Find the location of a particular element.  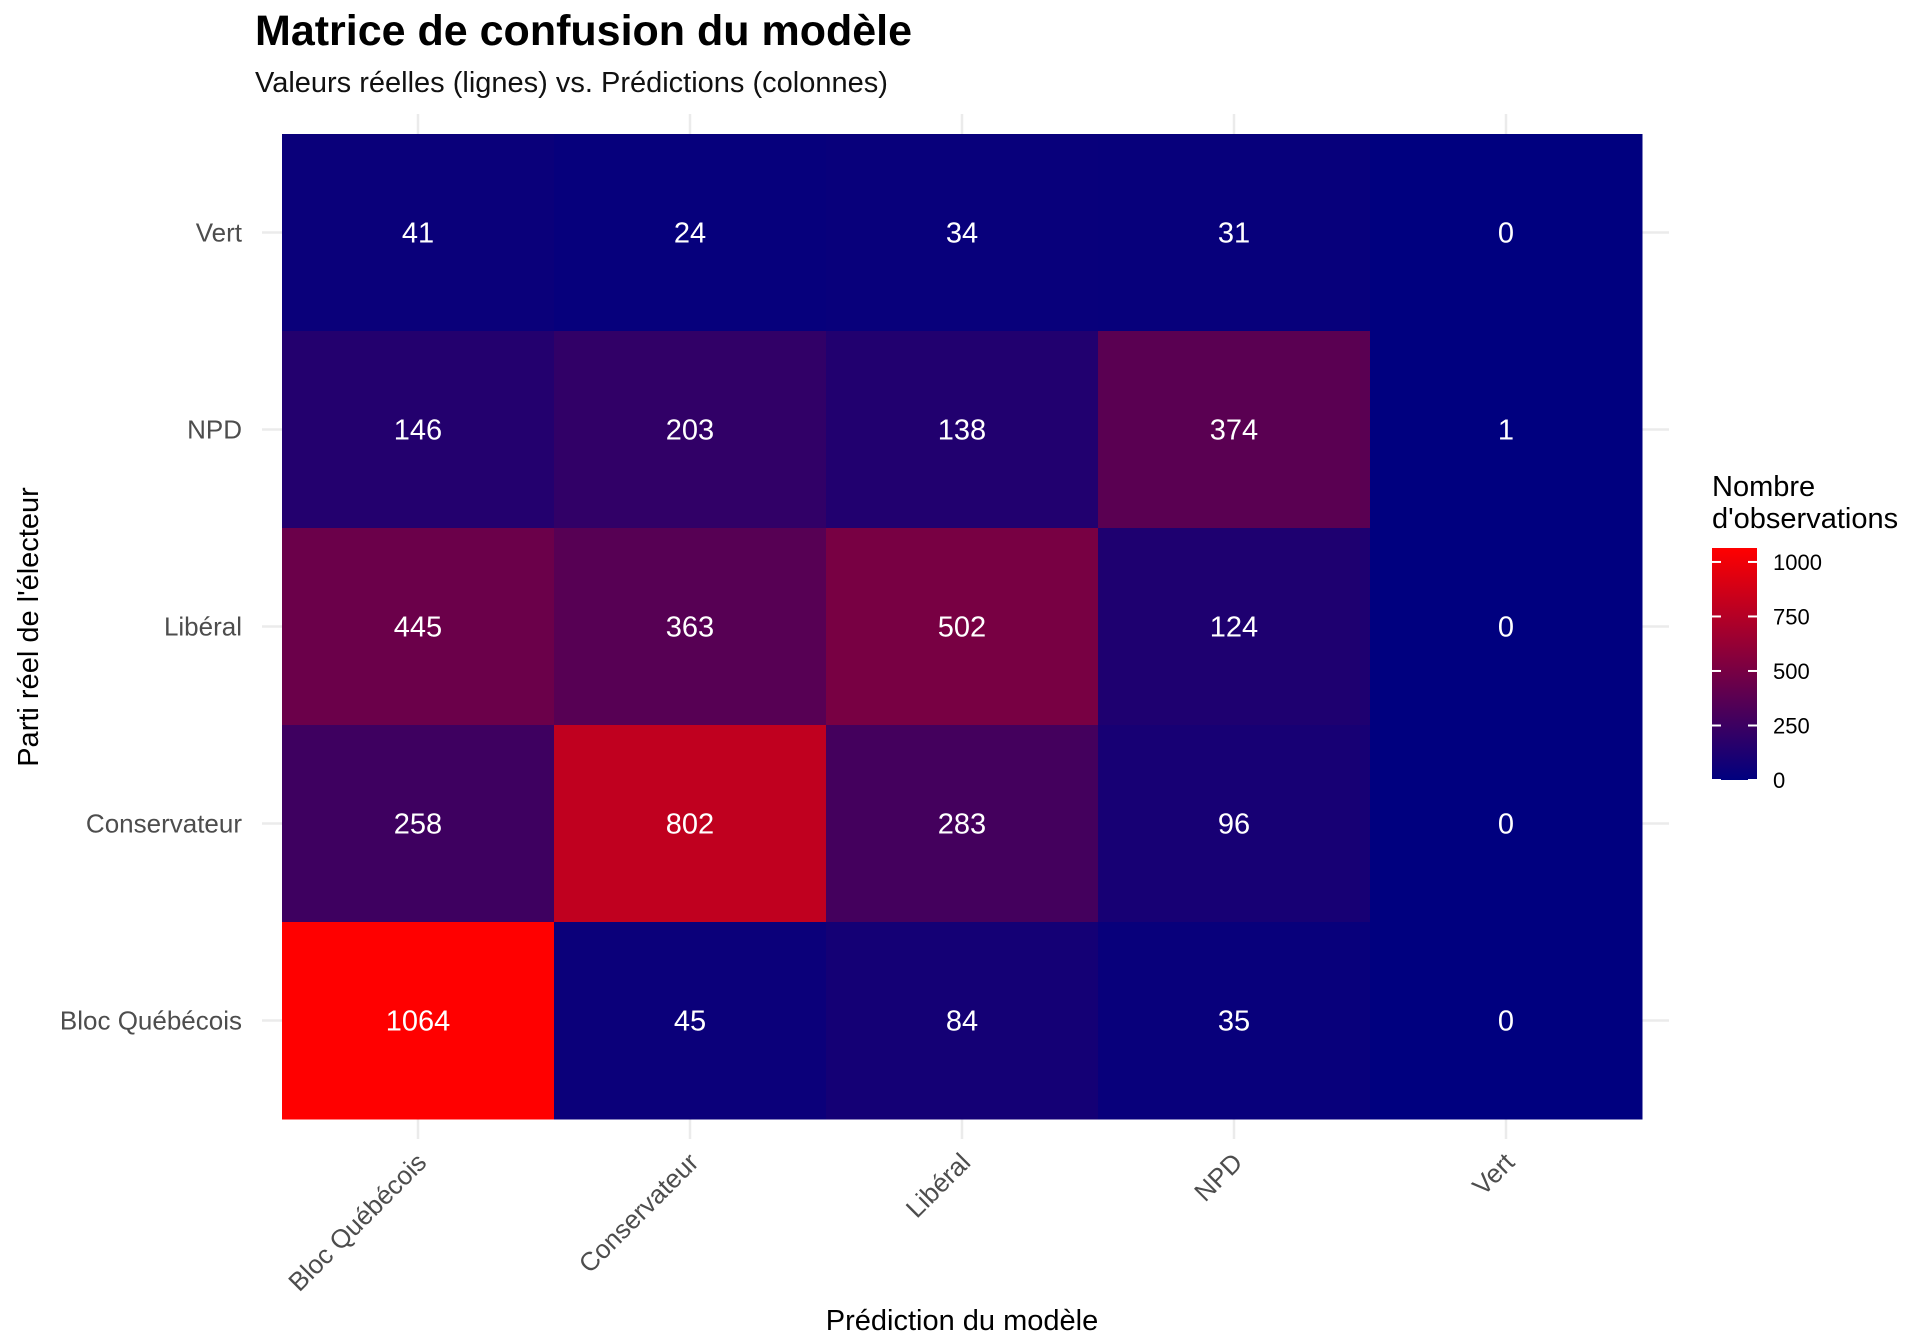

y-axis-ticks: Vert NPD Libéral Conservateur Bloc Québécois is located at coordinates (151, 627).